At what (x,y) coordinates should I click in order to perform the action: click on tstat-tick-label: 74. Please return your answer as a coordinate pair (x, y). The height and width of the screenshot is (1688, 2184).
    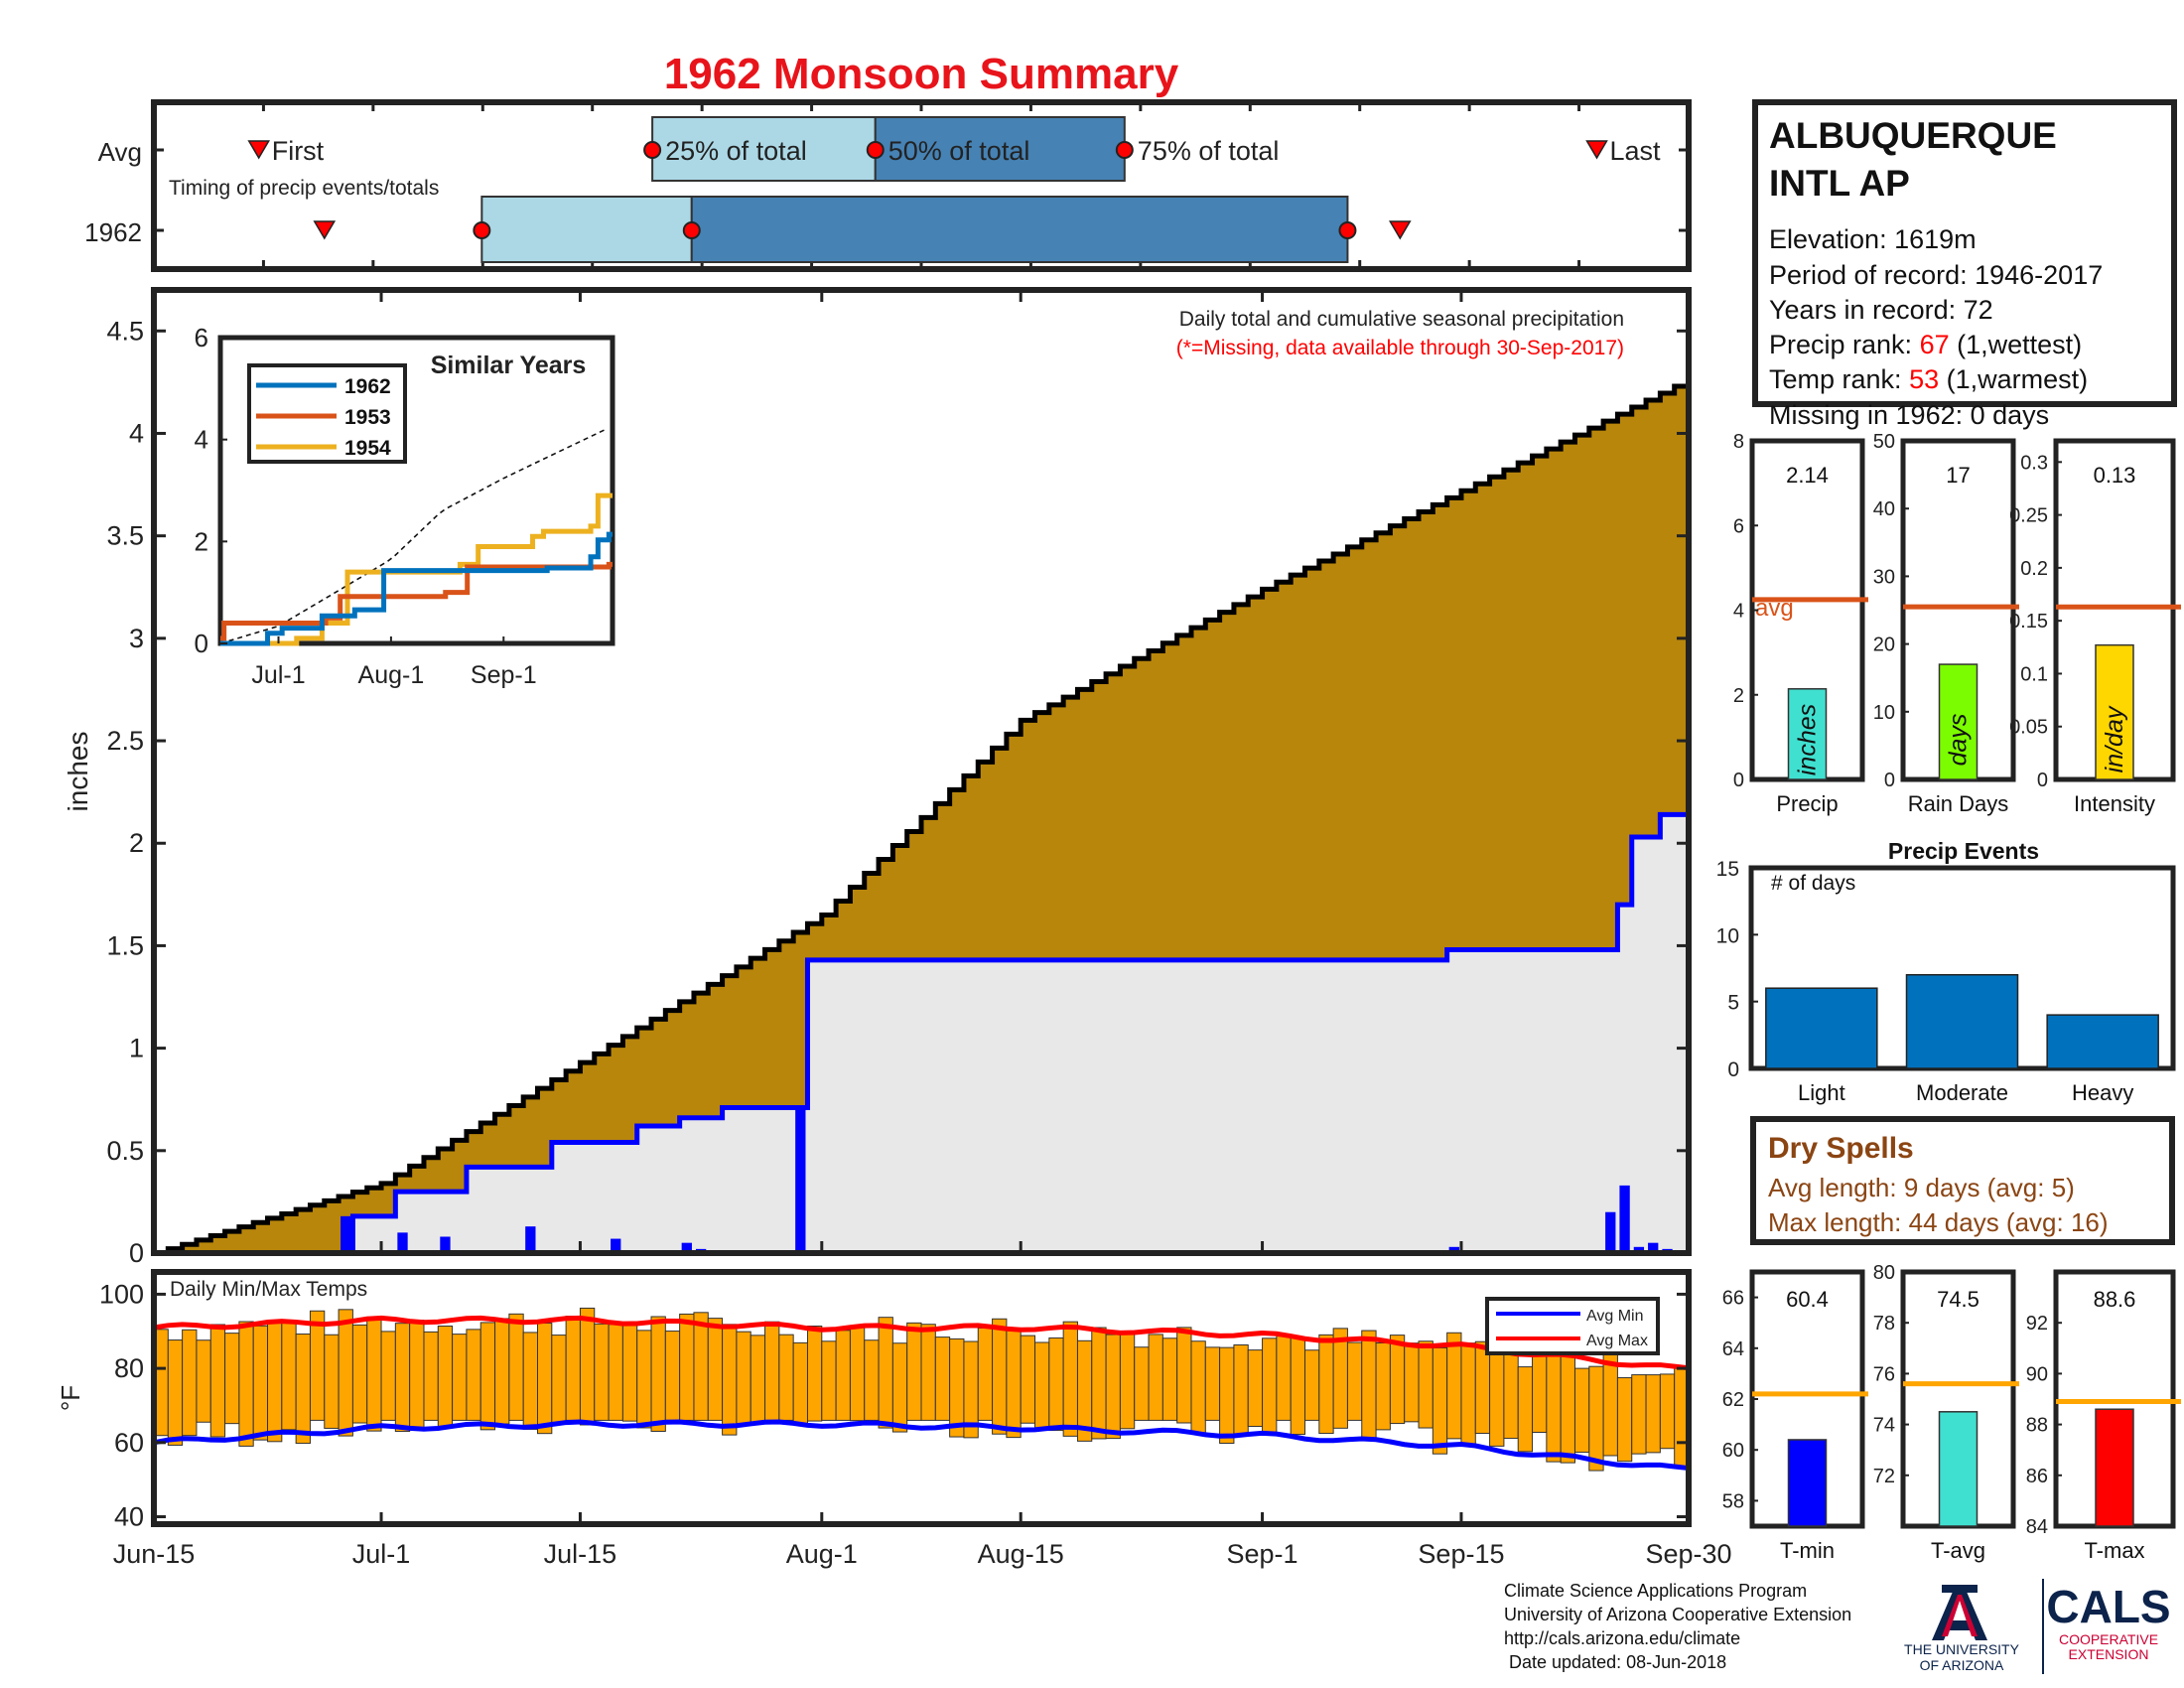
    Looking at the image, I should click on (1884, 1426).